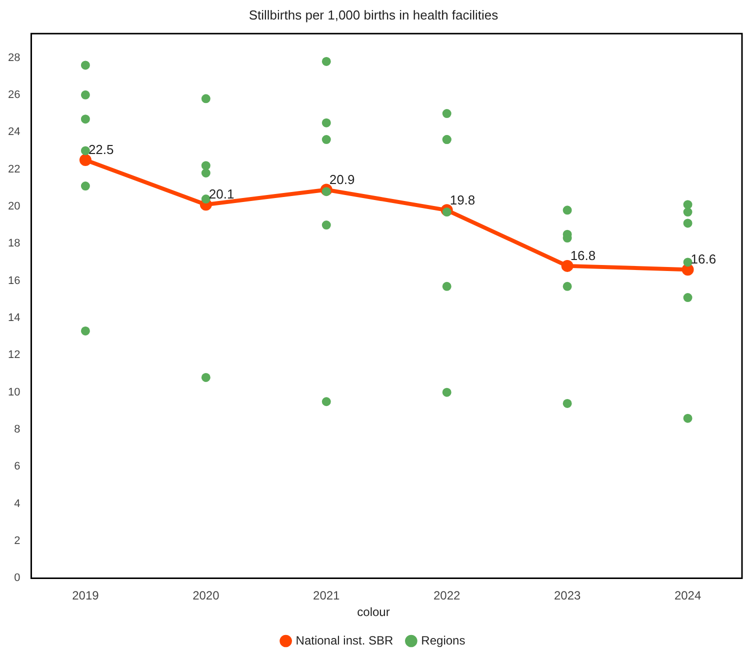  I want to click on x-tick-label: 2023, so click(567, 595).